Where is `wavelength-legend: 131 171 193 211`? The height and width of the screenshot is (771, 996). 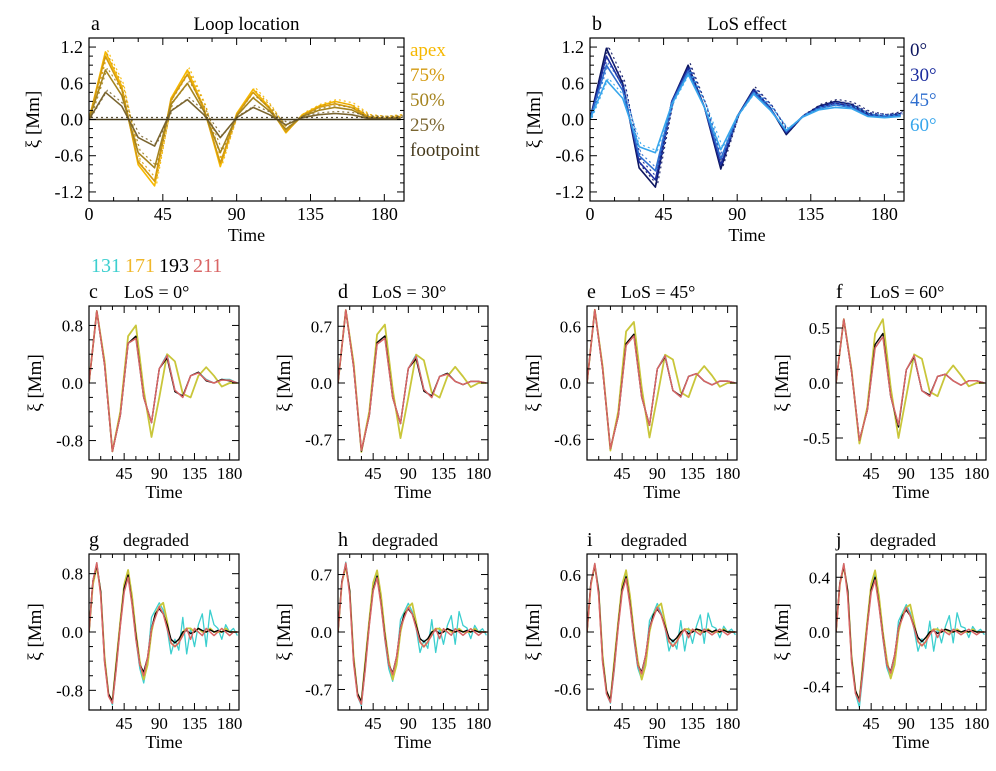 wavelength-legend: 131 171 193 211 is located at coordinates (158, 266).